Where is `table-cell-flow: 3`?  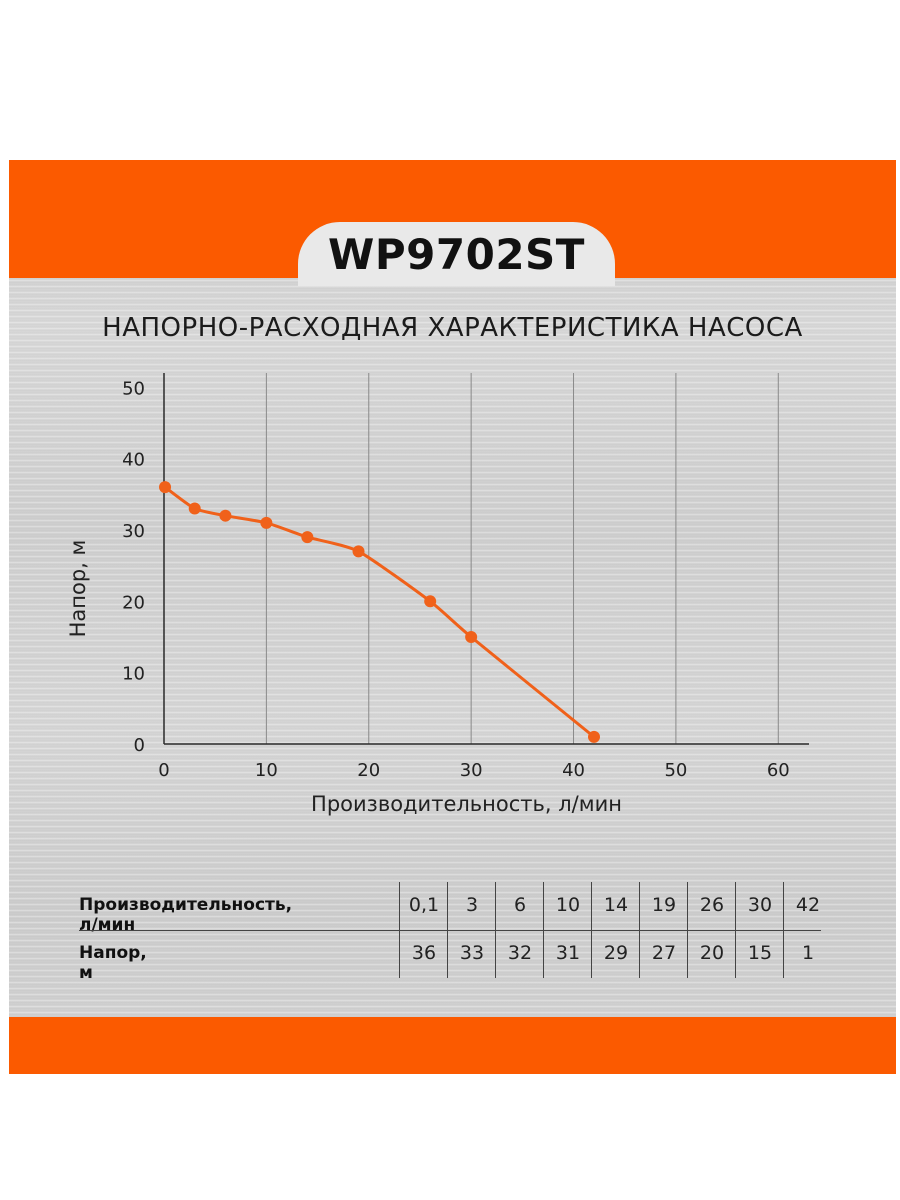 table-cell-flow: 3 is located at coordinates (472, 905).